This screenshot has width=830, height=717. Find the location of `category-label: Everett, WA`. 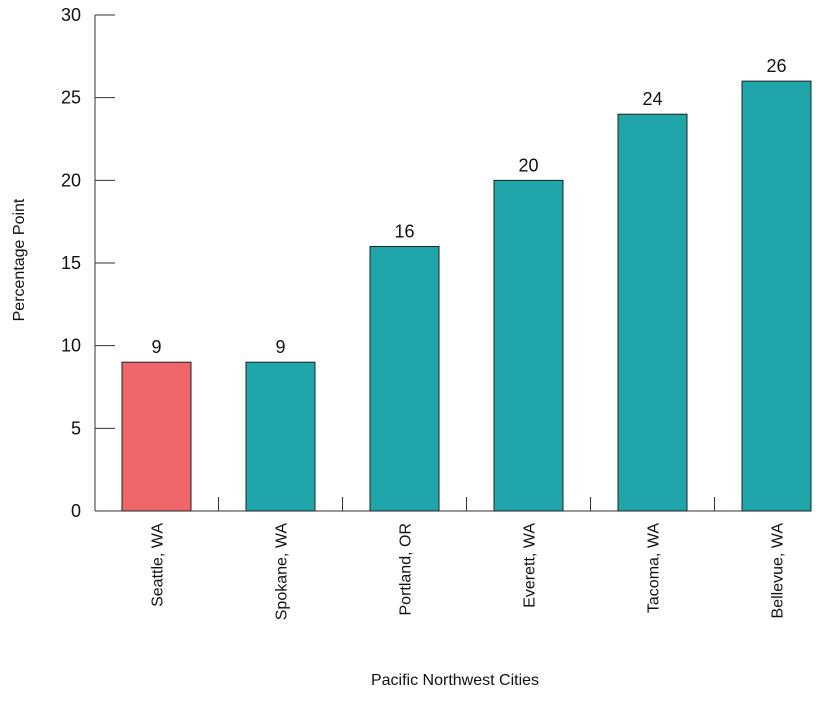

category-label: Everett, WA is located at coordinates (530, 565).